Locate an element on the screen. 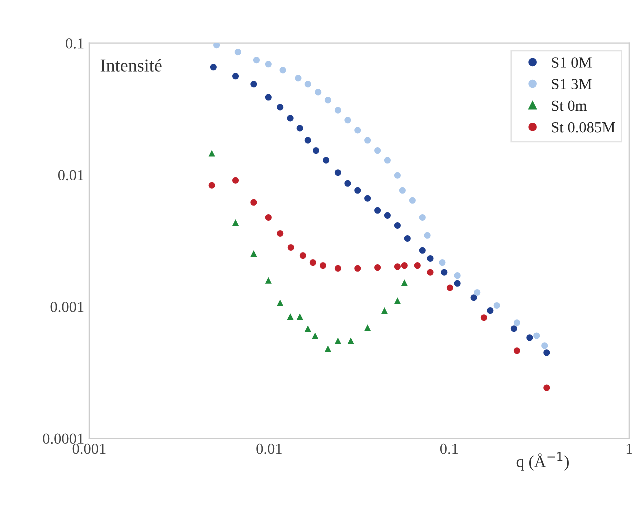  x-tick-label: 0.001 is located at coordinates (89, 449).